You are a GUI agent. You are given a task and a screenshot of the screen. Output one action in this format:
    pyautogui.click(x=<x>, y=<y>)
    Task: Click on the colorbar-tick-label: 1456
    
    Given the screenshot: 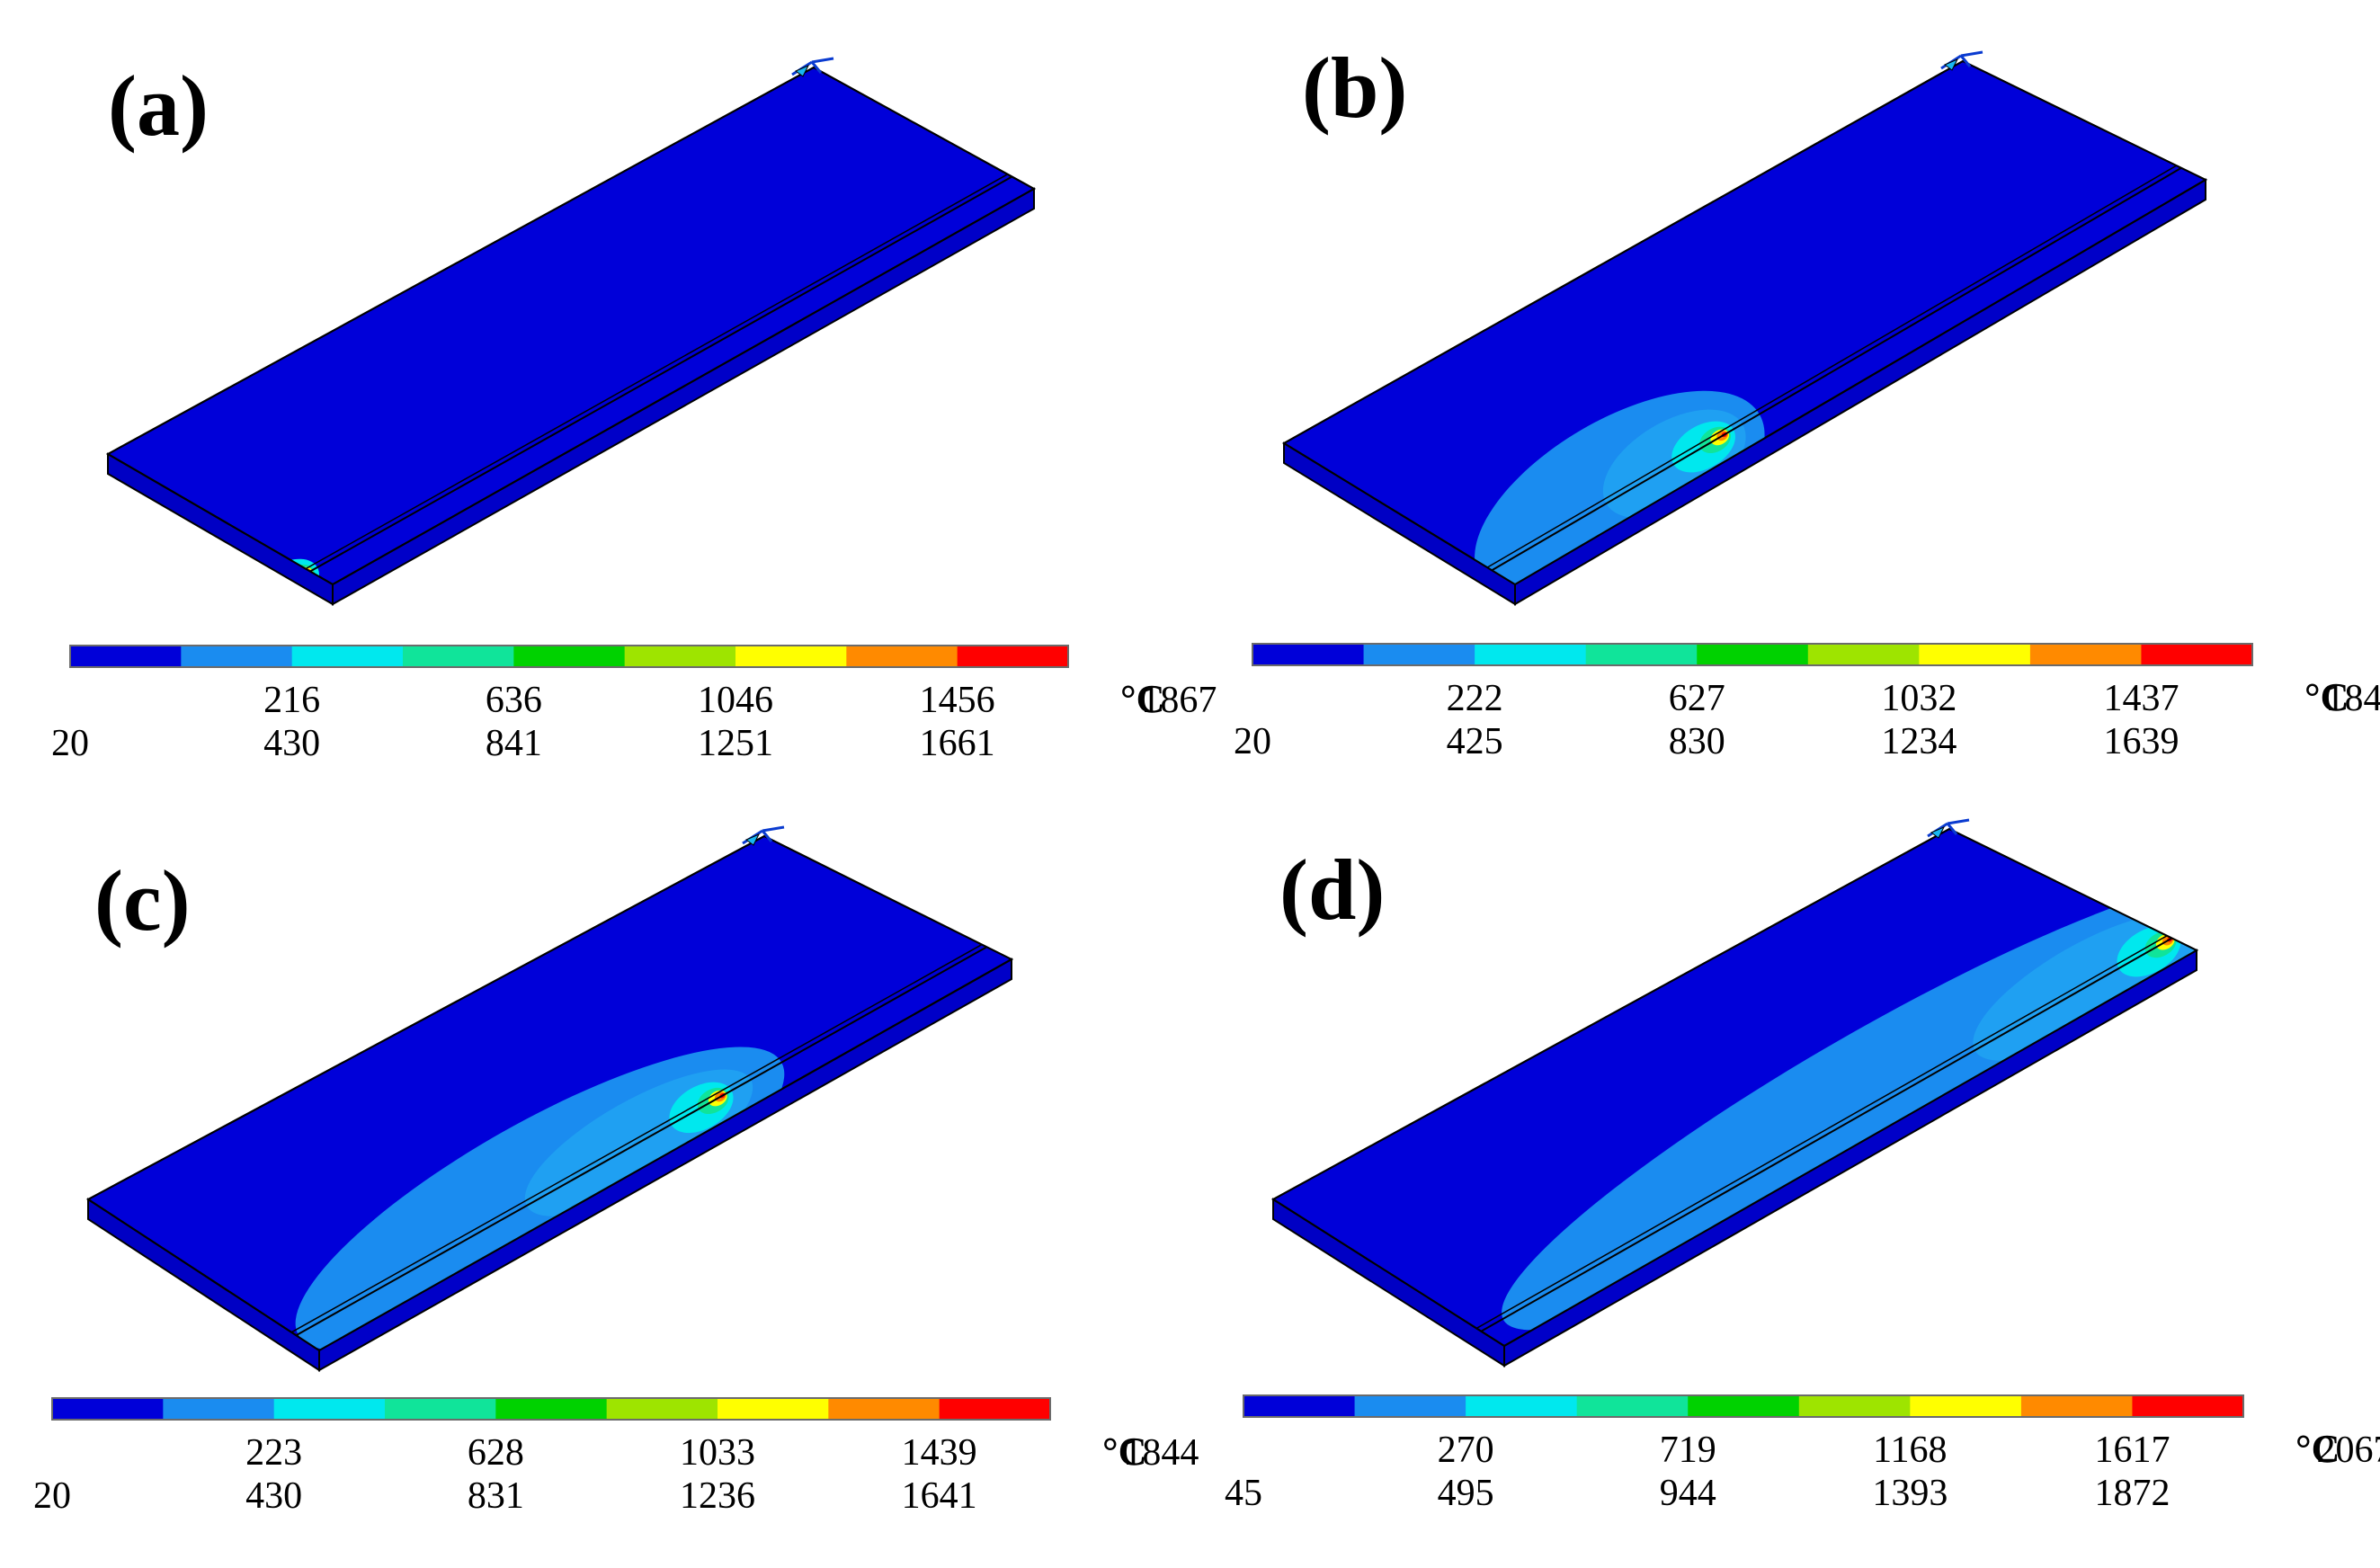 What is the action you would take?
    pyautogui.click(x=957, y=701)
    